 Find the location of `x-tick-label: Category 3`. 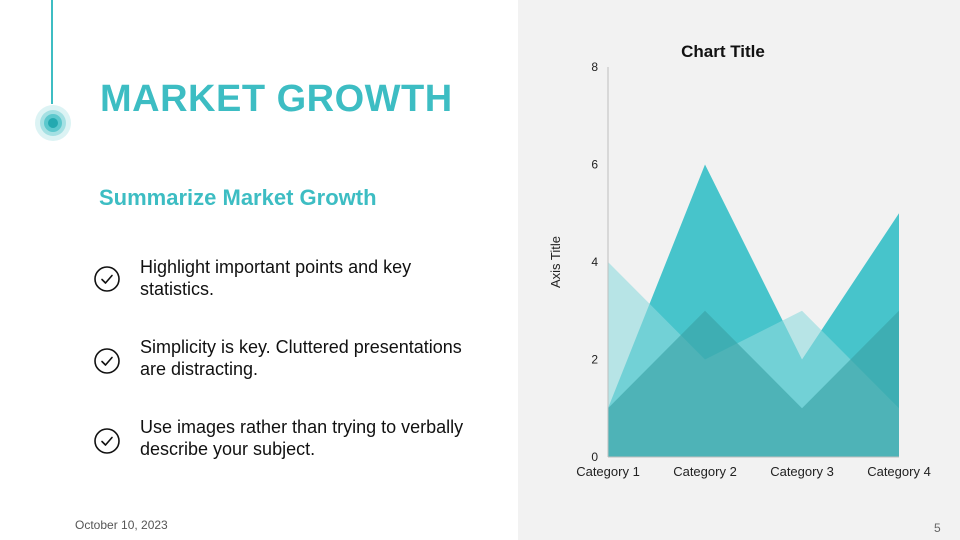

x-tick-label: Category 3 is located at coordinates (802, 471).